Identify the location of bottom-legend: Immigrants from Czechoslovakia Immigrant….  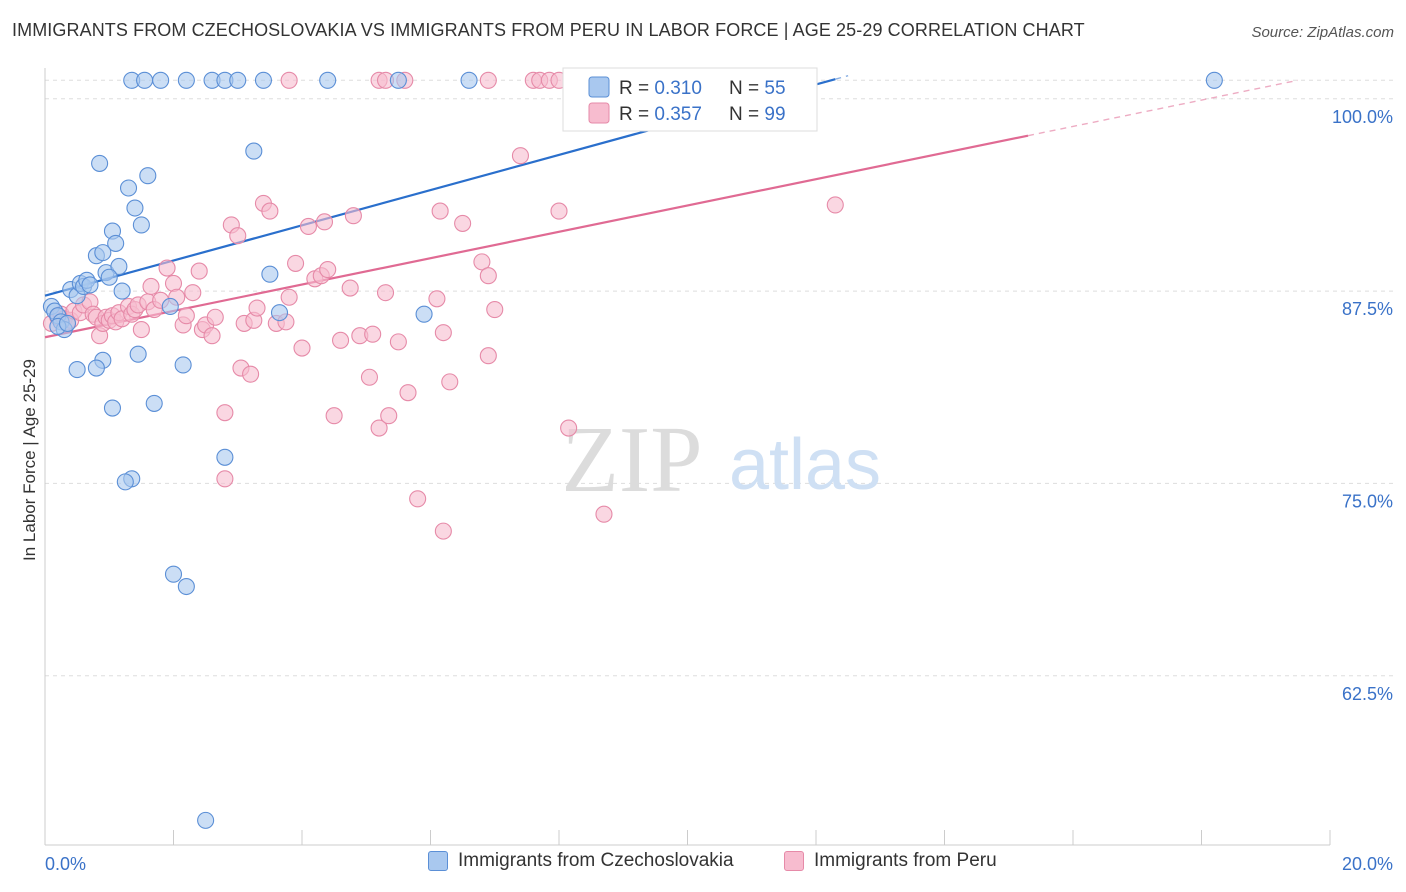
(703, 865).